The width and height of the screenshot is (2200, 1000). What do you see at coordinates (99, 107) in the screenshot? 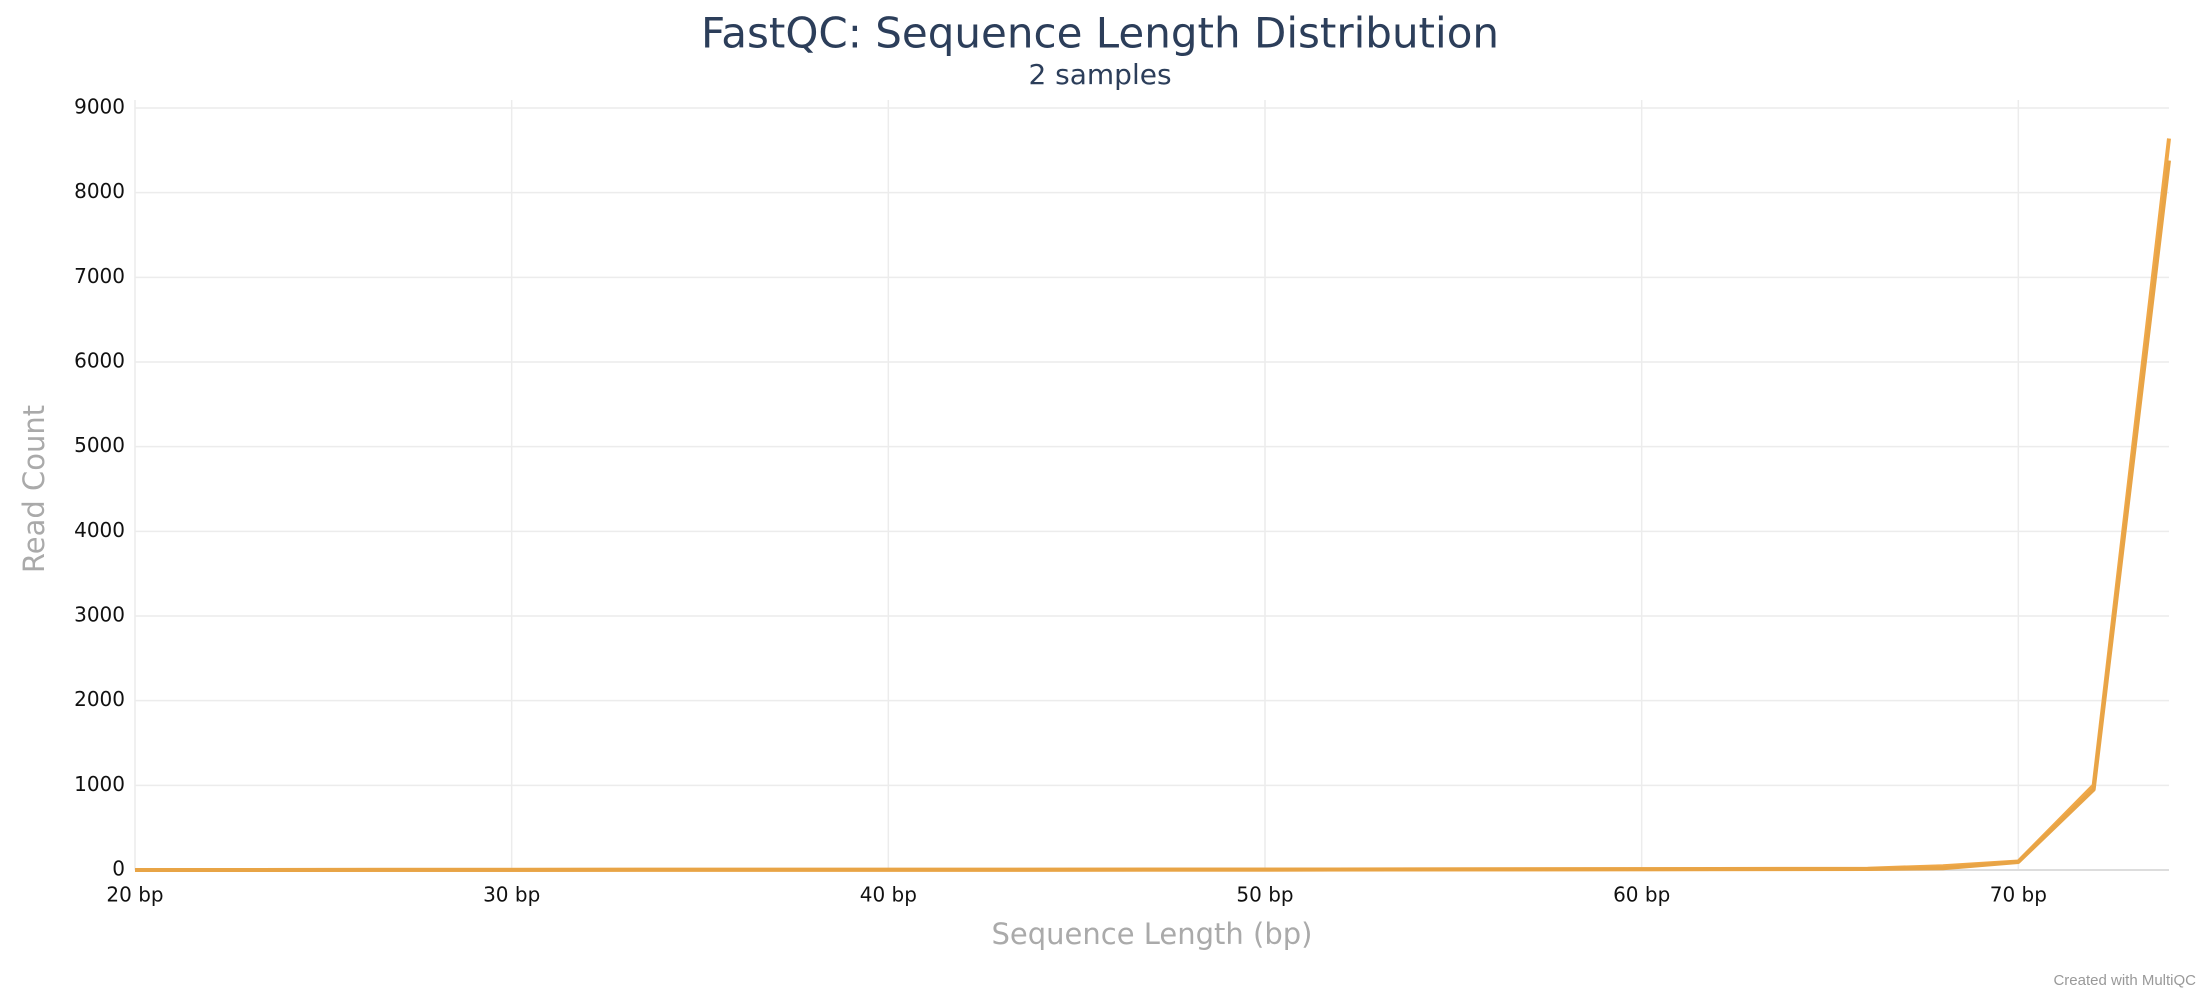
I see `y-tick-label: 9000` at bounding box center [99, 107].